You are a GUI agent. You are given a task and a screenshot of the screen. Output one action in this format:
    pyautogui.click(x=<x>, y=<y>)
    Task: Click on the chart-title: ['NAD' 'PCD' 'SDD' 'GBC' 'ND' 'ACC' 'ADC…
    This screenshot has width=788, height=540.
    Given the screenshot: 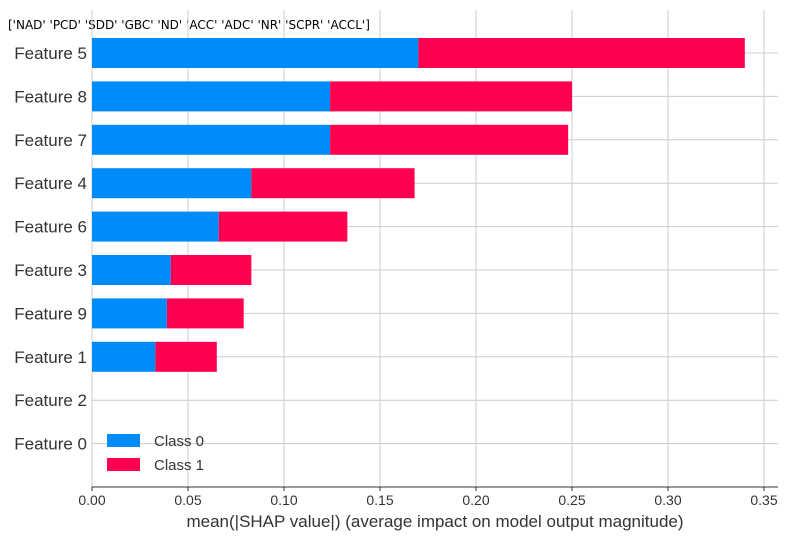 What is the action you would take?
    pyautogui.click(x=189, y=25)
    